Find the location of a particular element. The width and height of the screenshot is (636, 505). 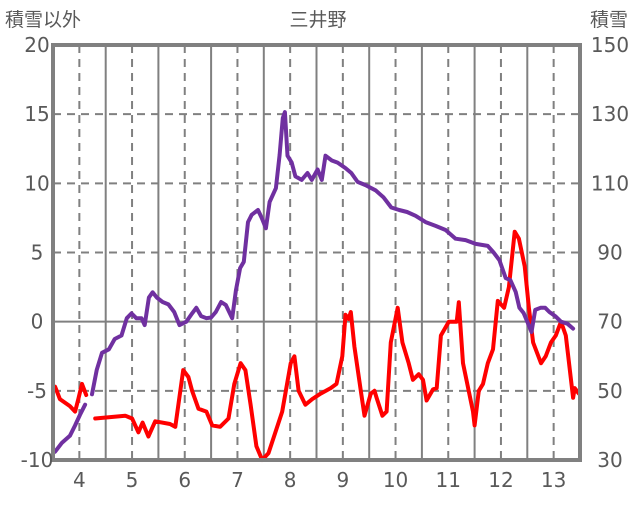

right-axis-ticks: 150 130 110 90 70 50 30 is located at coordinates (610, 252).